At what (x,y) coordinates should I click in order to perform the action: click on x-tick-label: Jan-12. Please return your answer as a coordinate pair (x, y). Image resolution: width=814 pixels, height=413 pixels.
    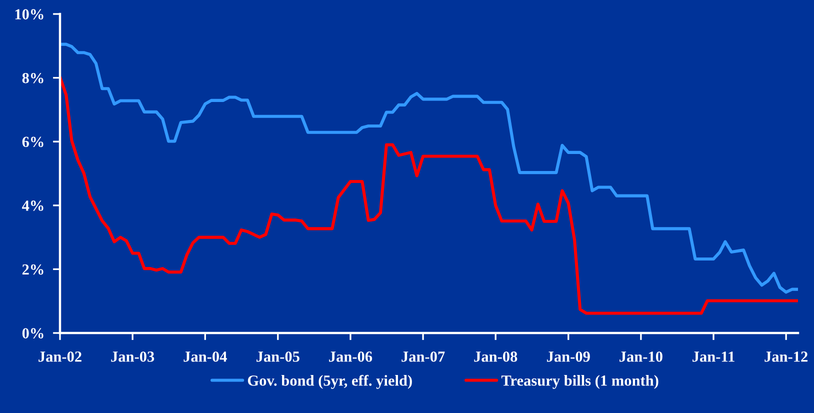
    Looking at the image, I should click on (786, 357).